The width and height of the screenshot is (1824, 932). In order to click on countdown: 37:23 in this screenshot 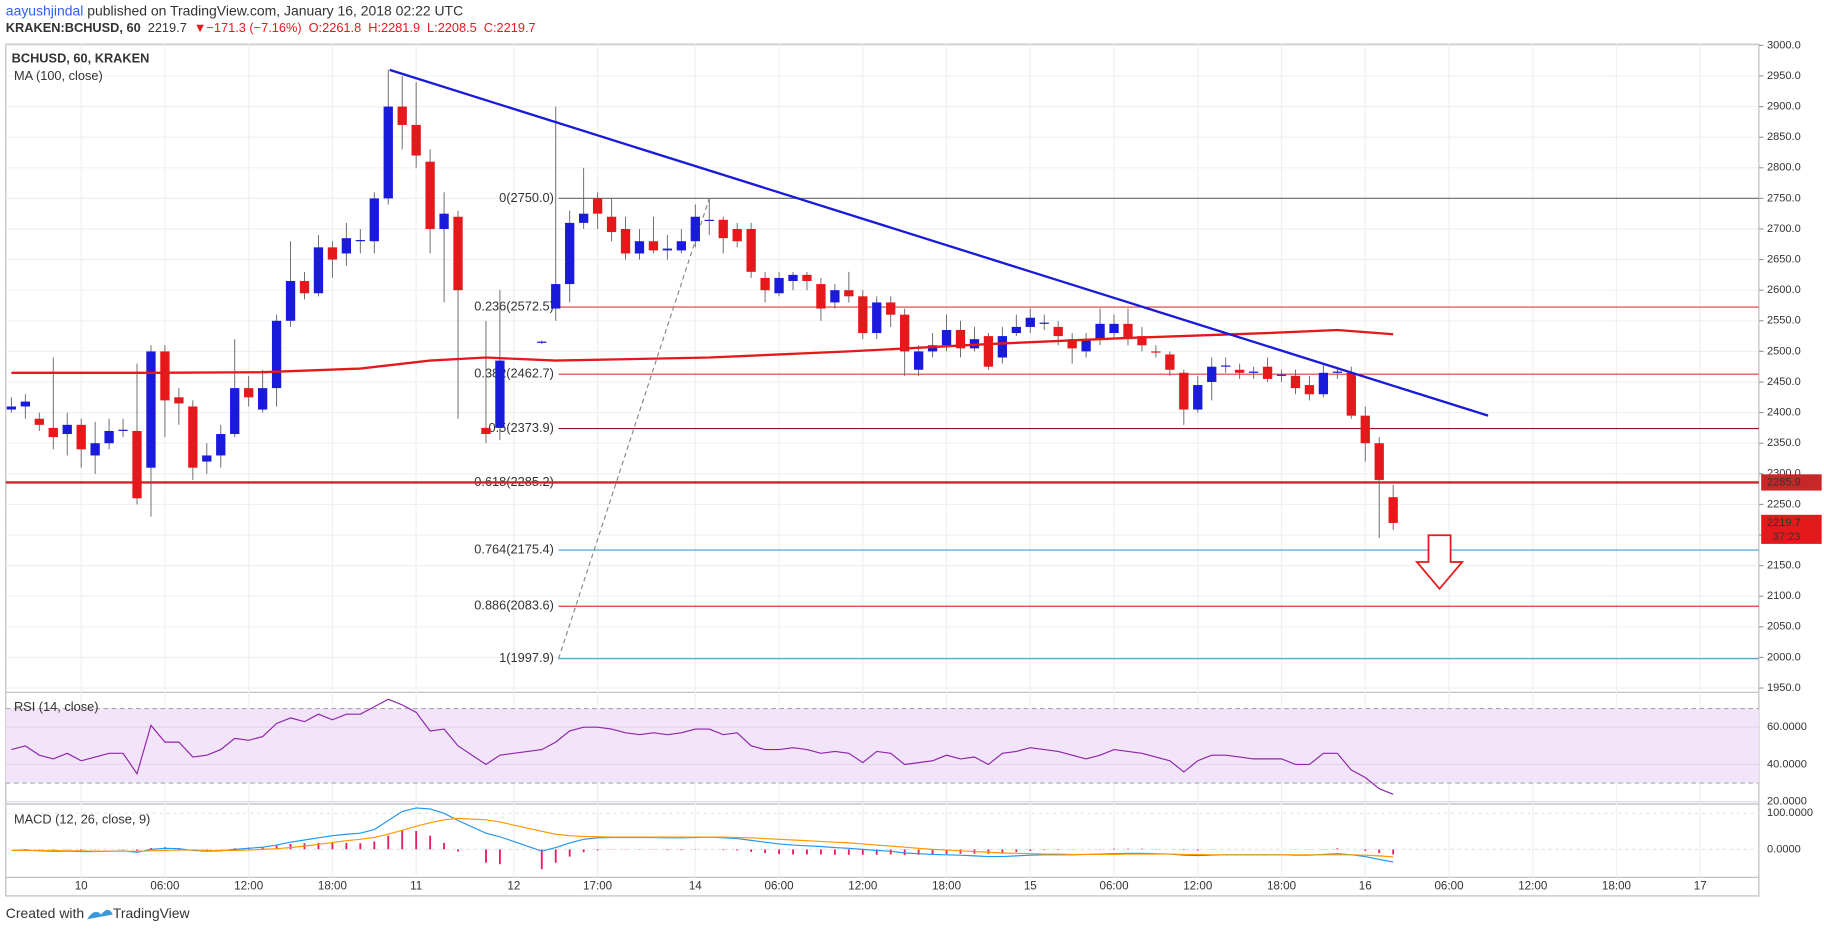, I will do `click(1787, 537)`.